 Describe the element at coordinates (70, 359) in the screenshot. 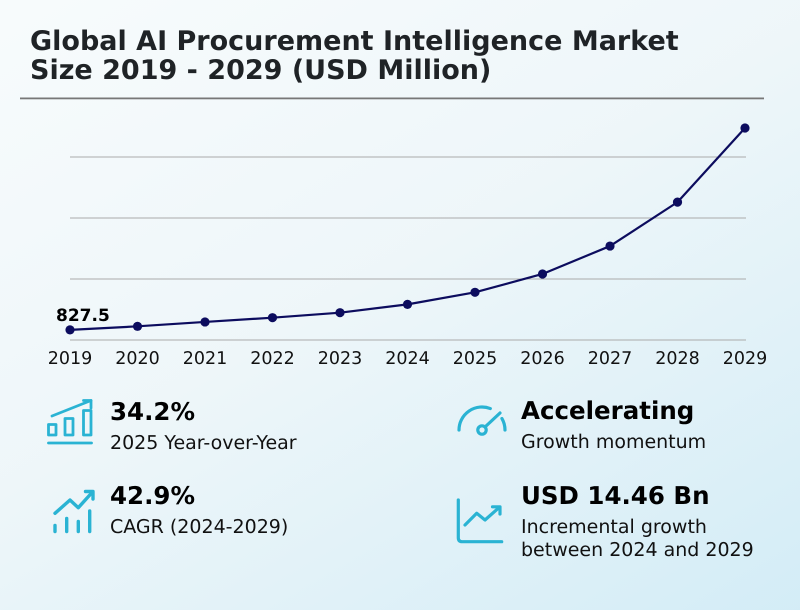

I see `x-tick-label: 2019` at that location.